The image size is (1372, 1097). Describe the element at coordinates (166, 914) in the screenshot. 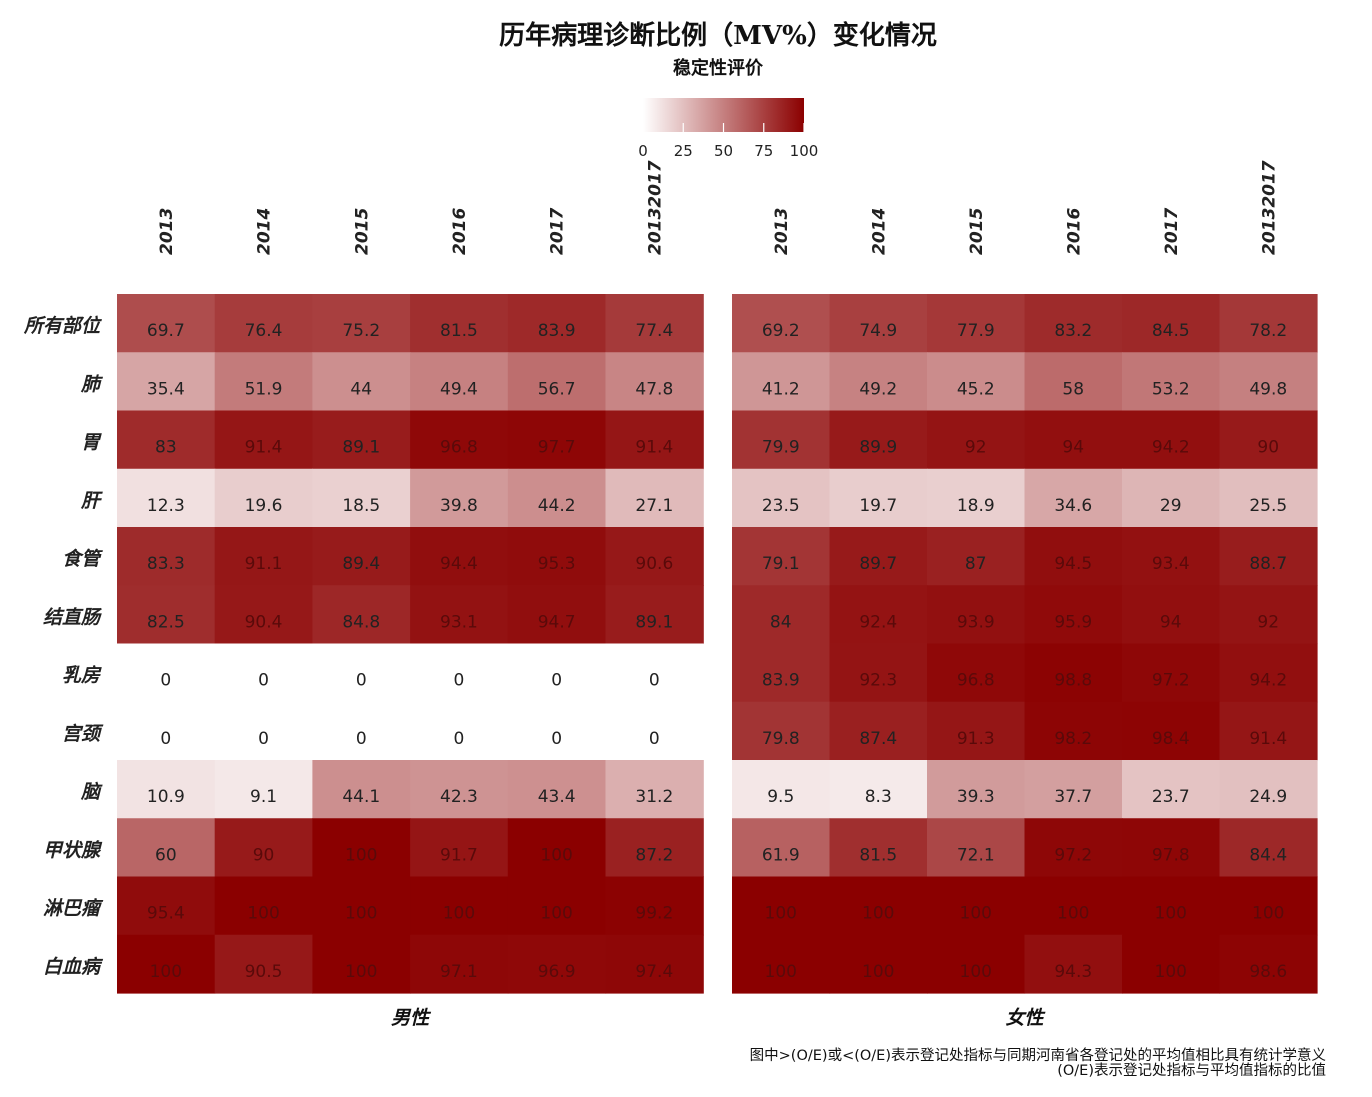

I see `cell-value-label: 95.4` at that location.